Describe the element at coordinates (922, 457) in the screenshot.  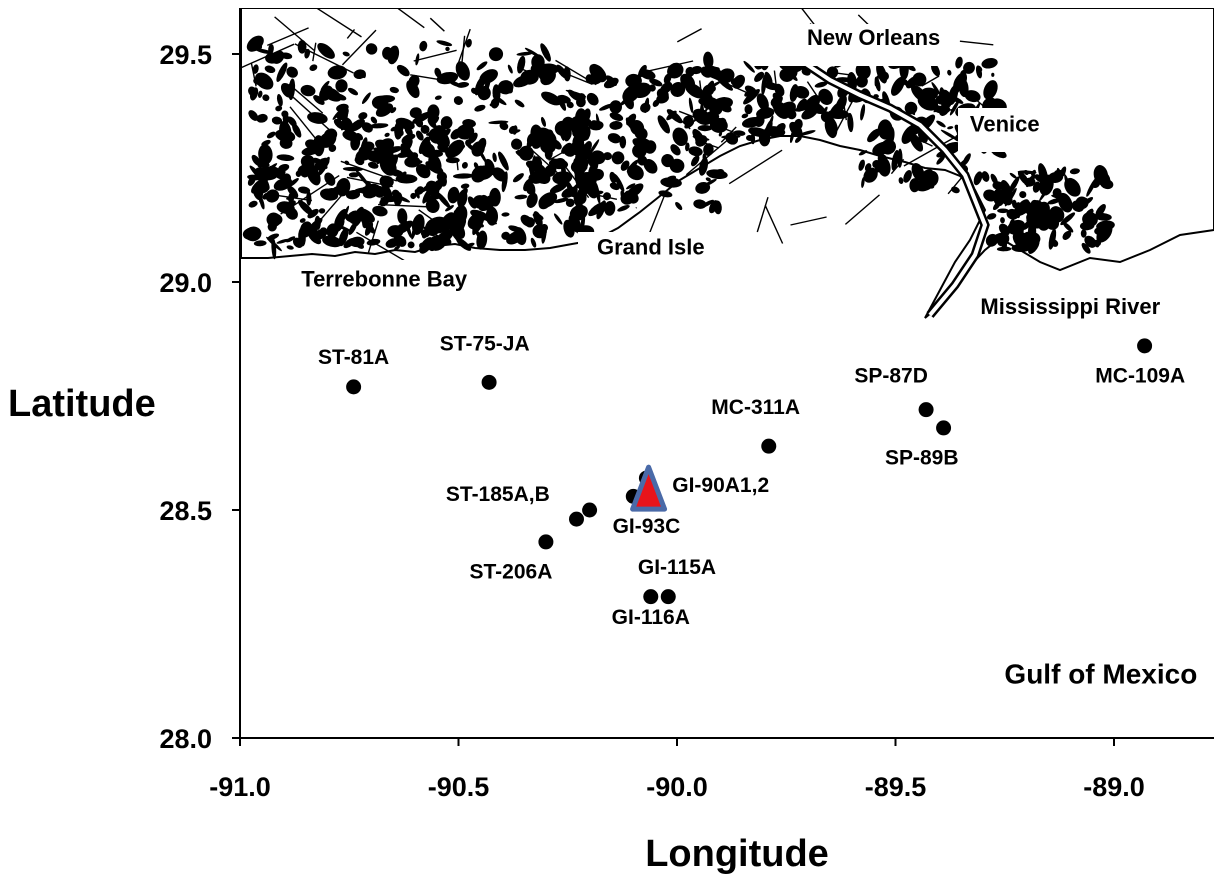
I see `station-label: SP-89B` at that location.